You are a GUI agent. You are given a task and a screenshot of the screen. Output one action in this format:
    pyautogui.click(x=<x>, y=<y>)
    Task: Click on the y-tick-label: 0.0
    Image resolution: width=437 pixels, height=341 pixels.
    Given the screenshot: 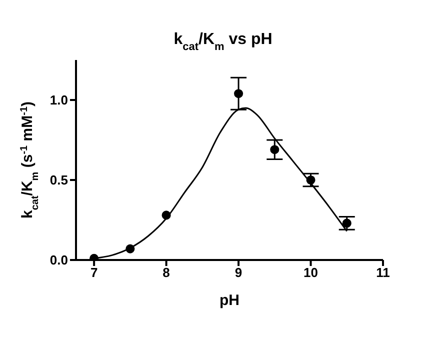 What is the action you would take?
    pyautogui.click(x=59, y=260)
    